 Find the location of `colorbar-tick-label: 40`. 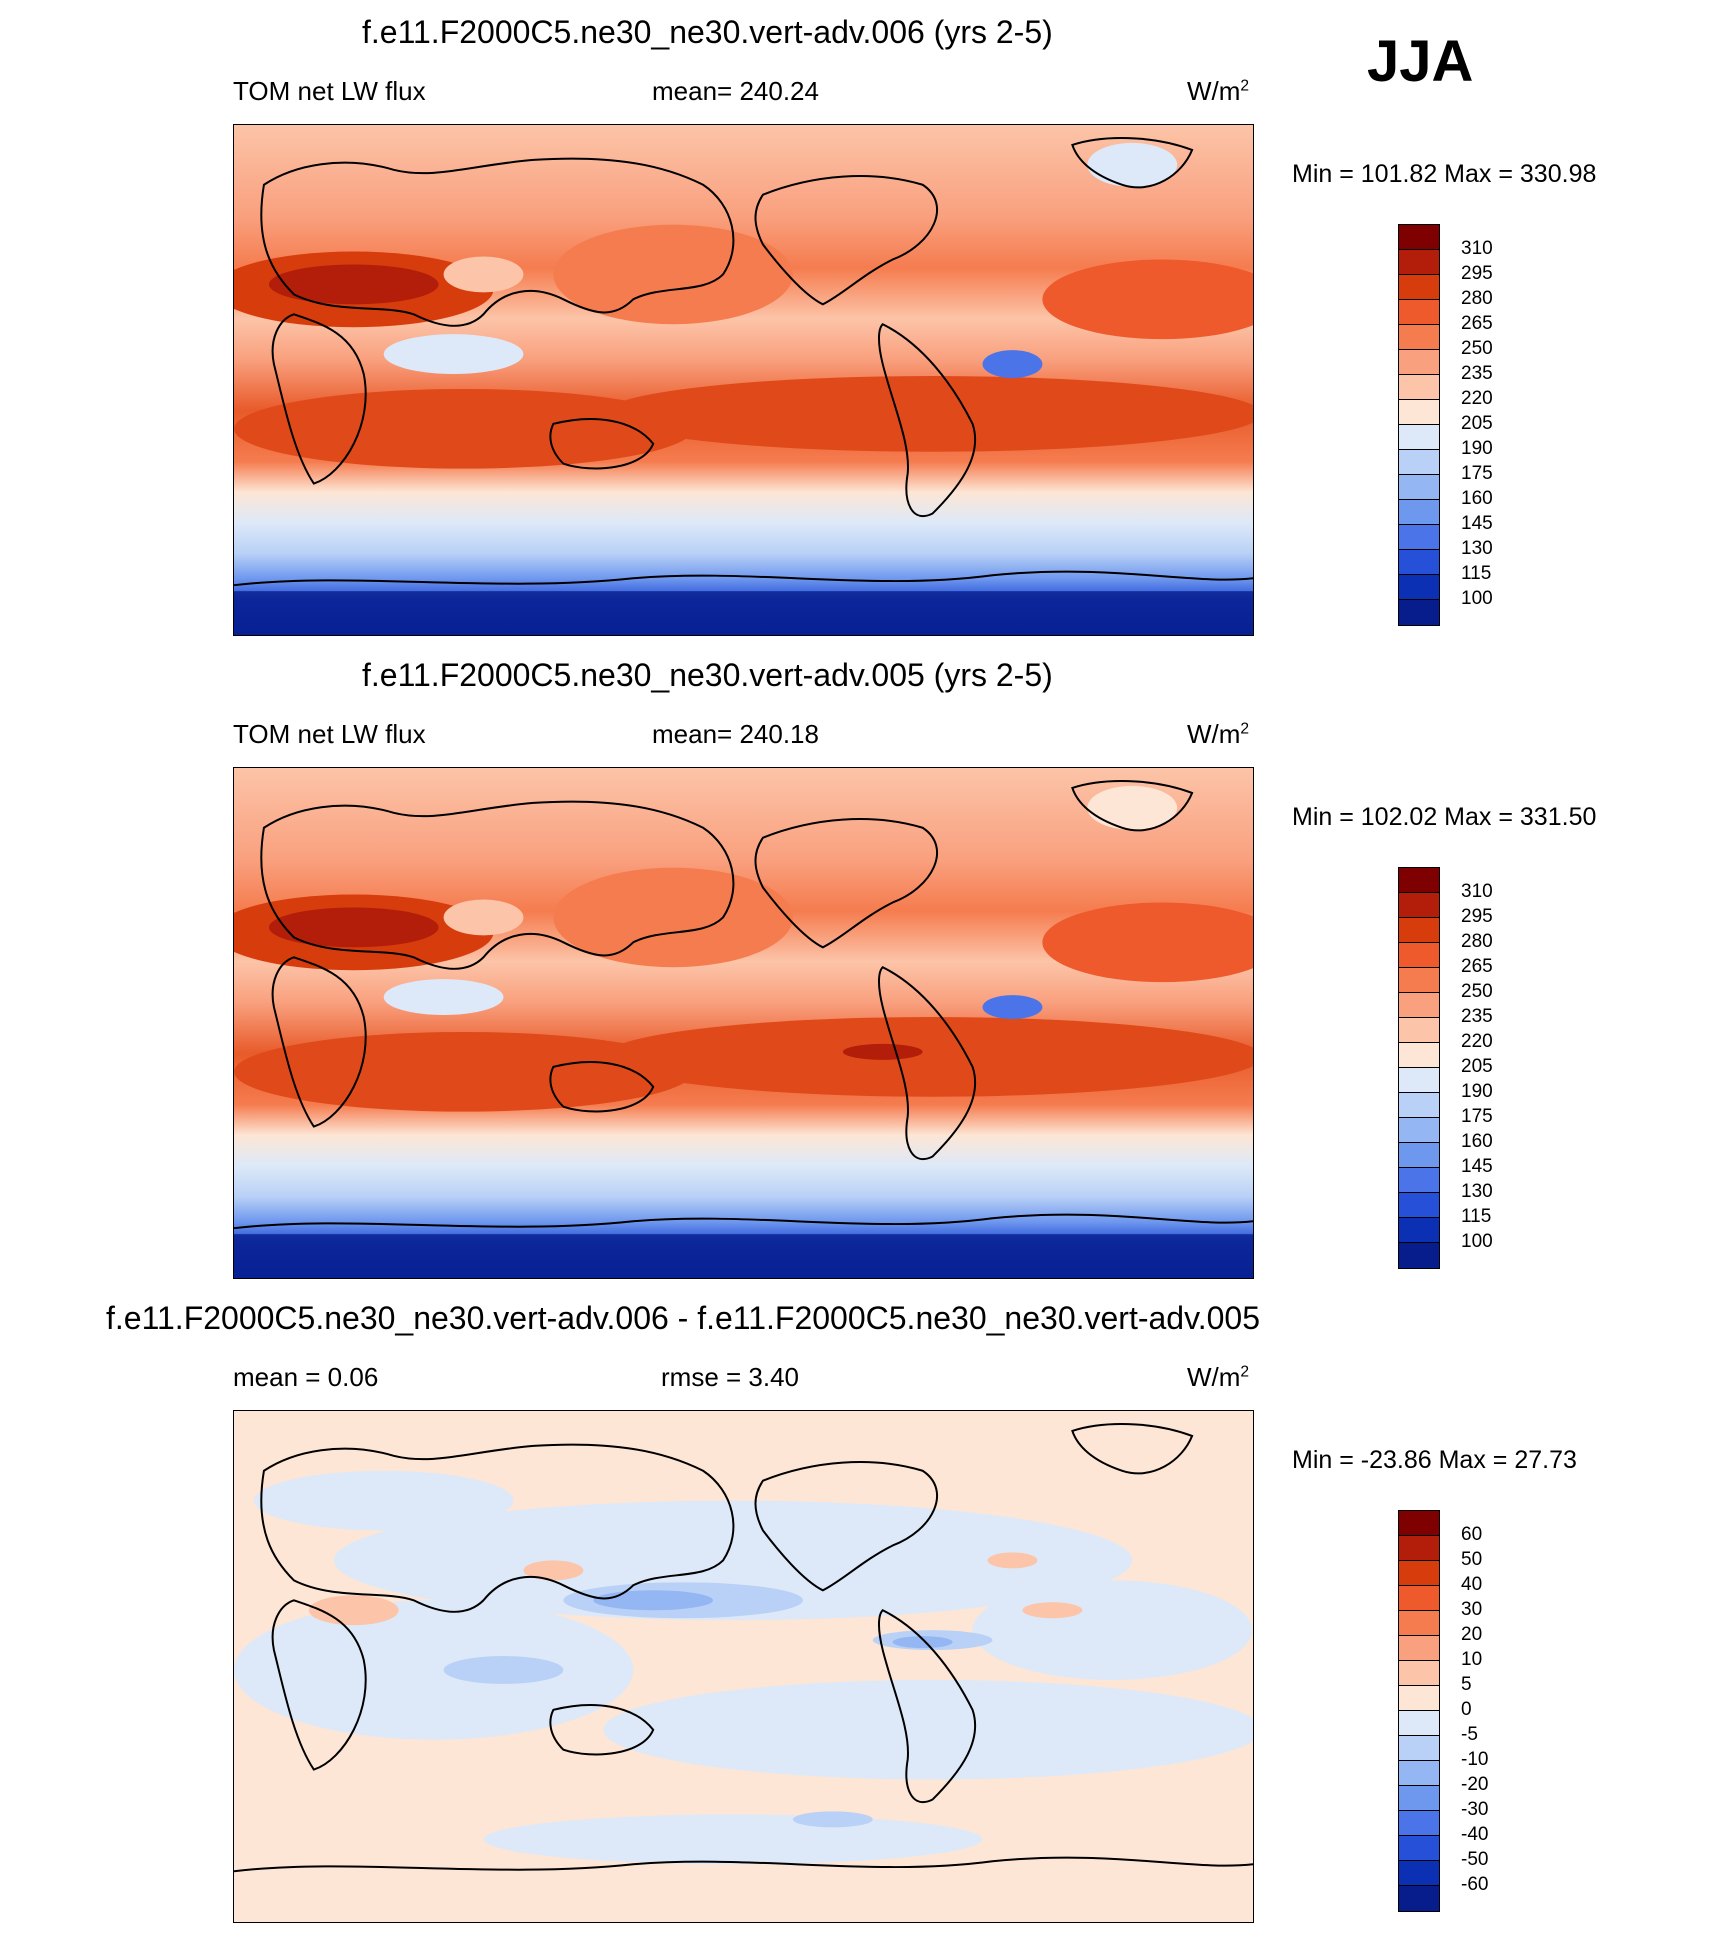

colorbar-tick-label: 40 is located at coordinates (1472, 1584).